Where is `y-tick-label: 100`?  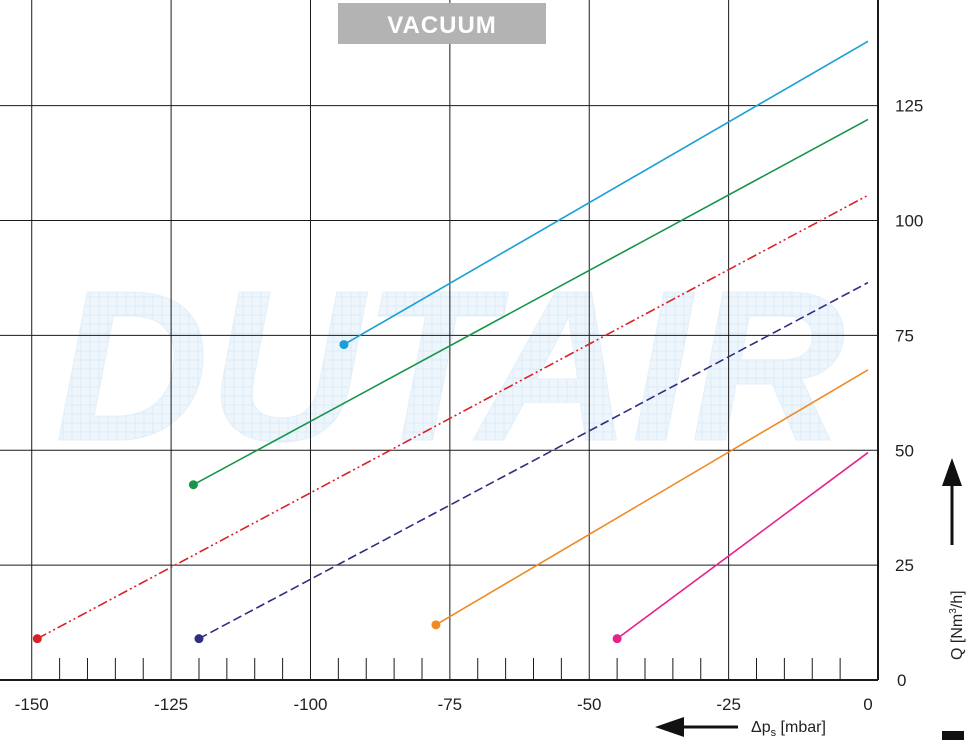
y-tick-label: 100 is located at coordinates (909, 221).